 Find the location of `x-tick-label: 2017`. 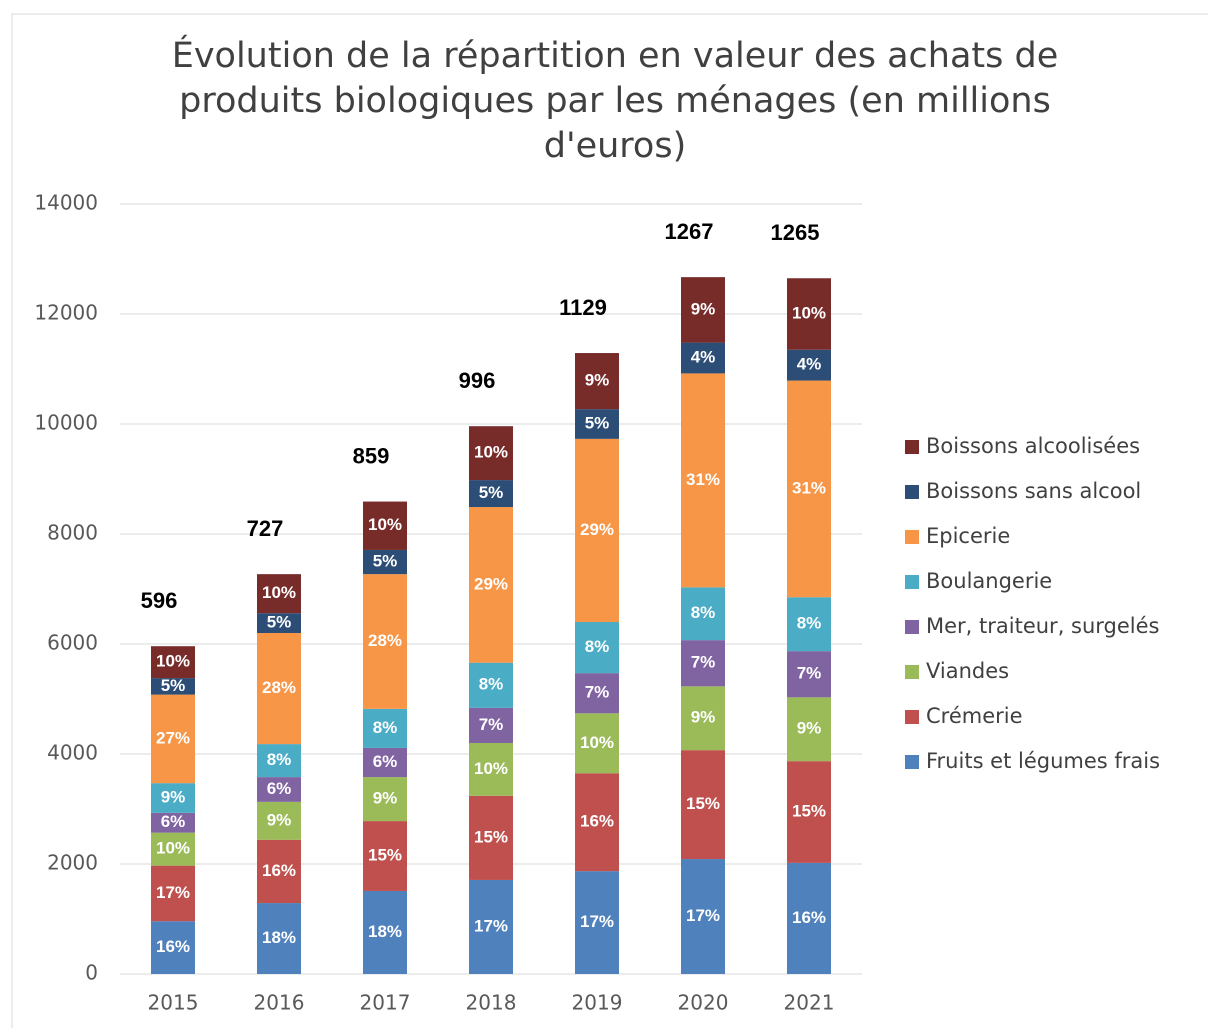

x-tick-label: 2017 is located at coordinates (385, 1003).